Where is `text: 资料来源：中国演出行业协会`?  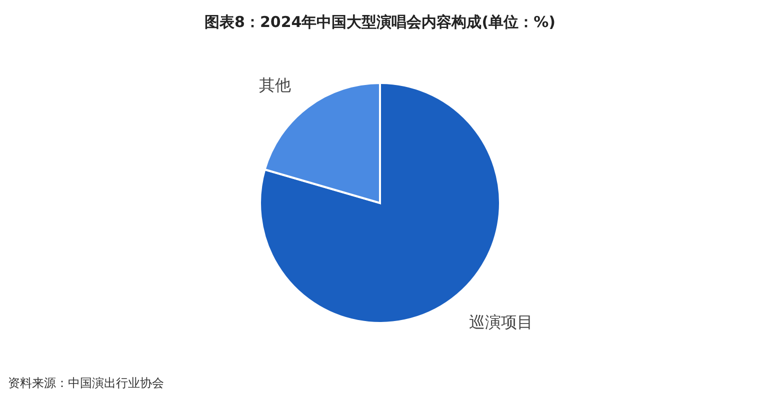
text: 资料来源：中国演出行业协会 is located at coordinates (86, 383).